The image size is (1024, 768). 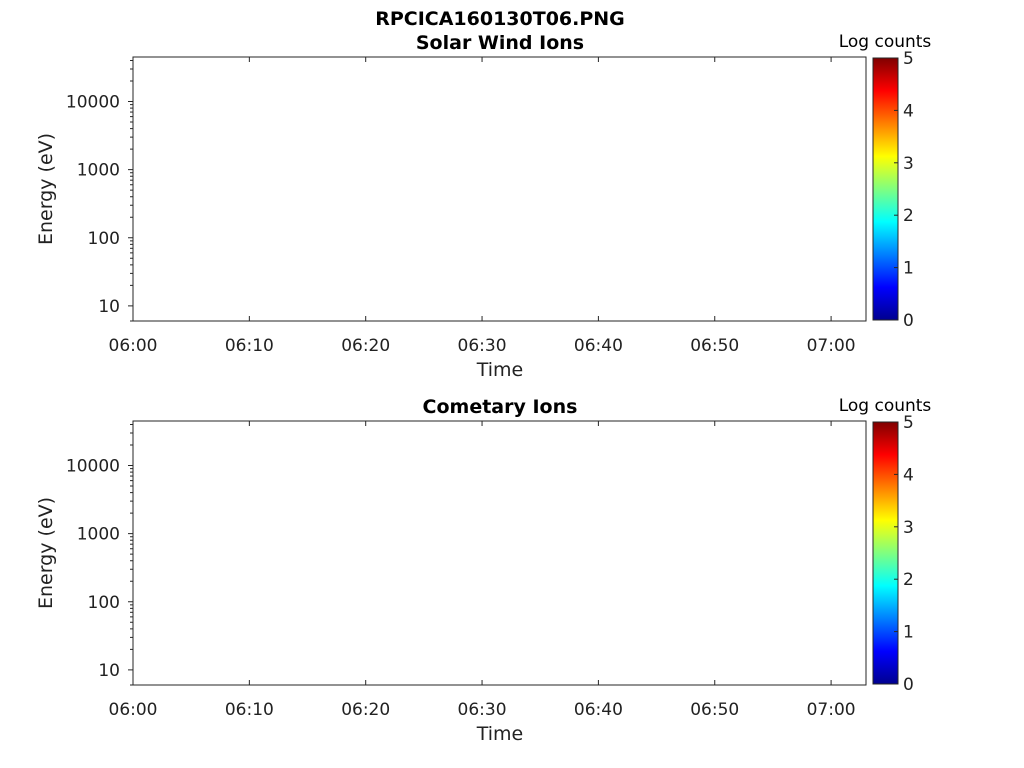 I want to click on x-tick-label: 06:30, so click(x=482, y=346).